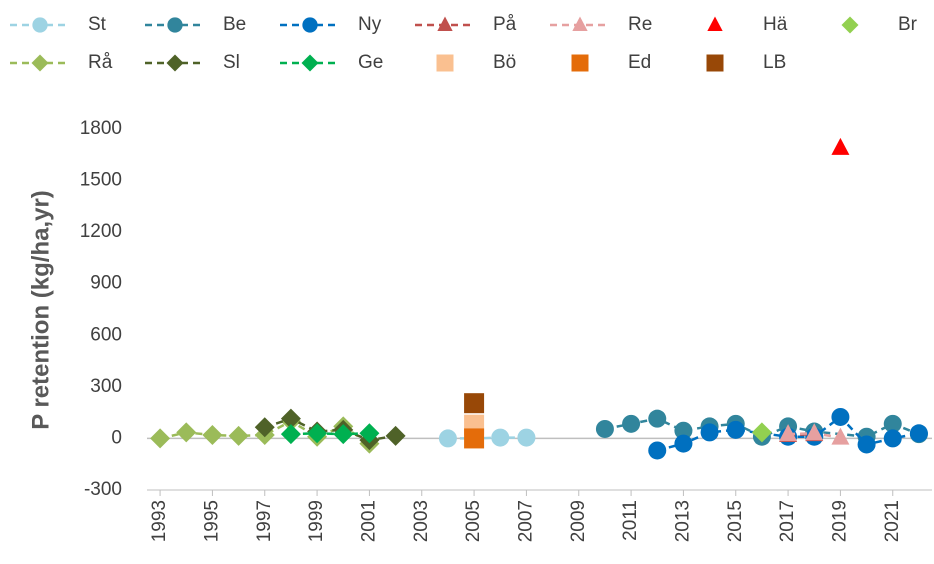 The width and height of the screenshot is (934, 564). Describe the element at coordinates (159, 521) in the screenshot. I see `x-tick-label: 1993` at that location.